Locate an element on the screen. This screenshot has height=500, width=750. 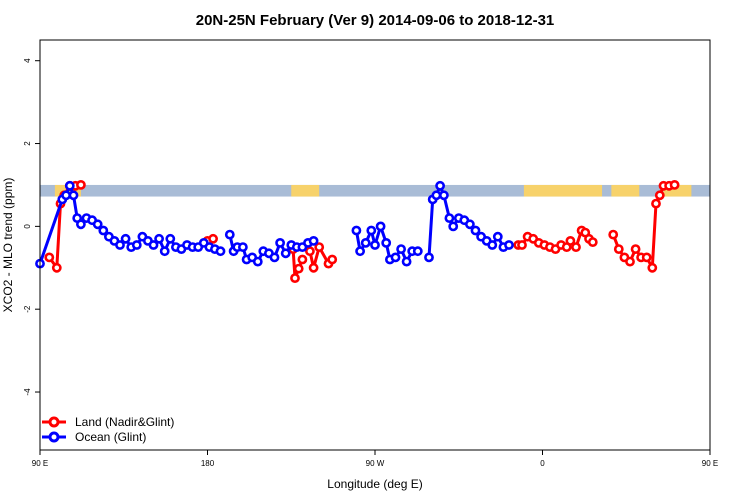
x-axis: 90 E 180 90 W 0 90 E is located at coordinates (375, 459).